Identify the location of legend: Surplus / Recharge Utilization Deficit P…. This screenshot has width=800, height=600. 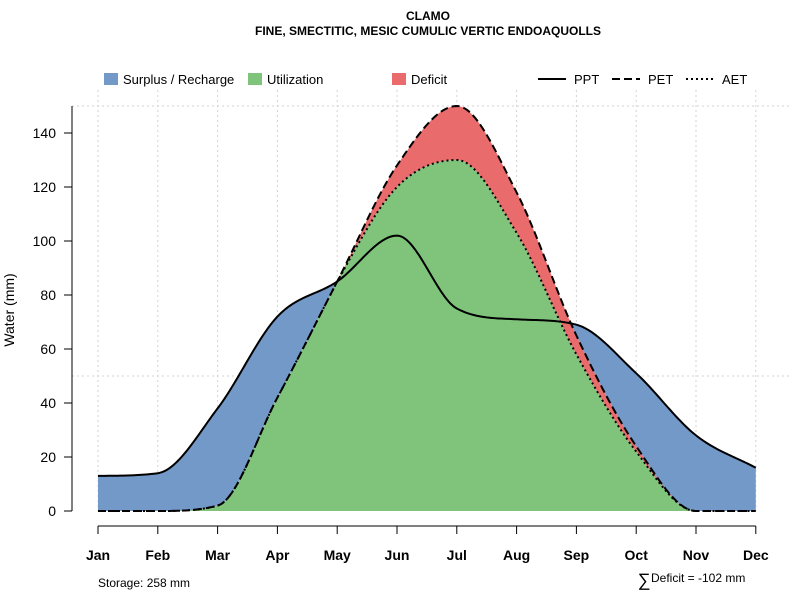
(425, 79).